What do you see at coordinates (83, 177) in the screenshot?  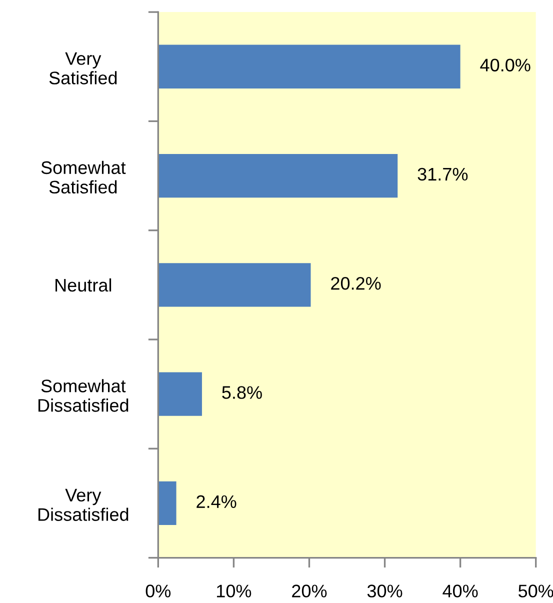 I see `y-tick-label: Somewhat Satisfied` at bounding box center [83, 177].